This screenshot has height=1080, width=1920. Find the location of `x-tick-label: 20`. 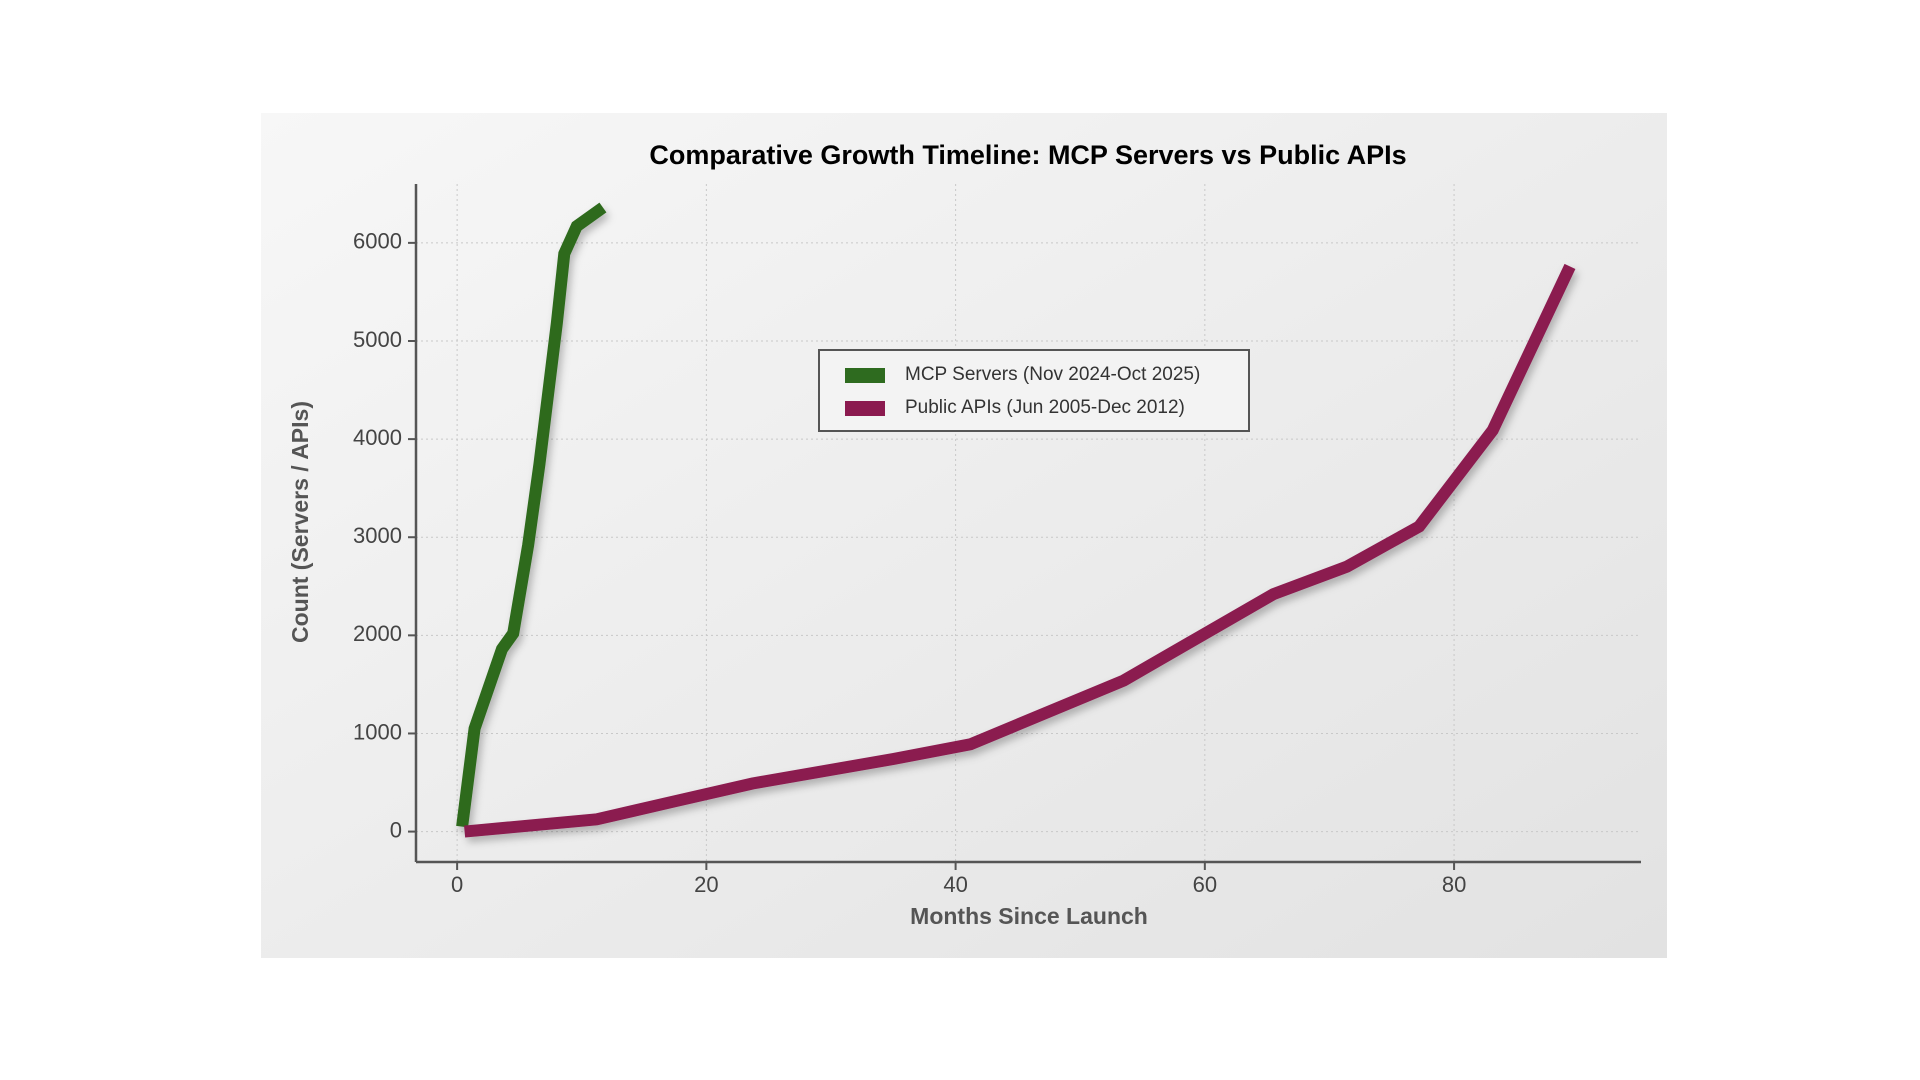

x-tick-label: 20 is located at coordinates (706, 884).